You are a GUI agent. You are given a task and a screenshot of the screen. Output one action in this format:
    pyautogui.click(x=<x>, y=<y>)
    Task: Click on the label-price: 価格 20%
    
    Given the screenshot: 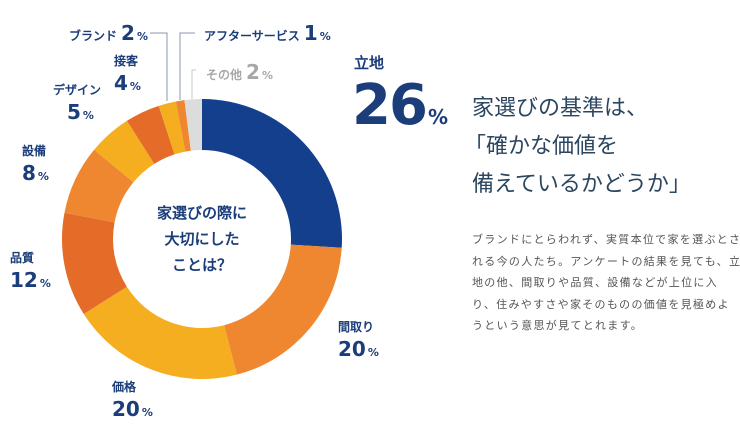 What is the action you would take?
    pyautogui.click(x=132, y=400)
    